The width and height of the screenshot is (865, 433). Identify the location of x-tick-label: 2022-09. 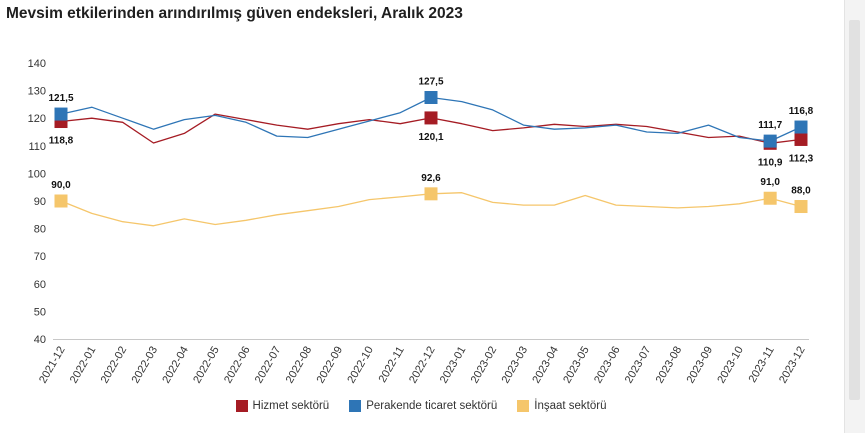
(330, 365).